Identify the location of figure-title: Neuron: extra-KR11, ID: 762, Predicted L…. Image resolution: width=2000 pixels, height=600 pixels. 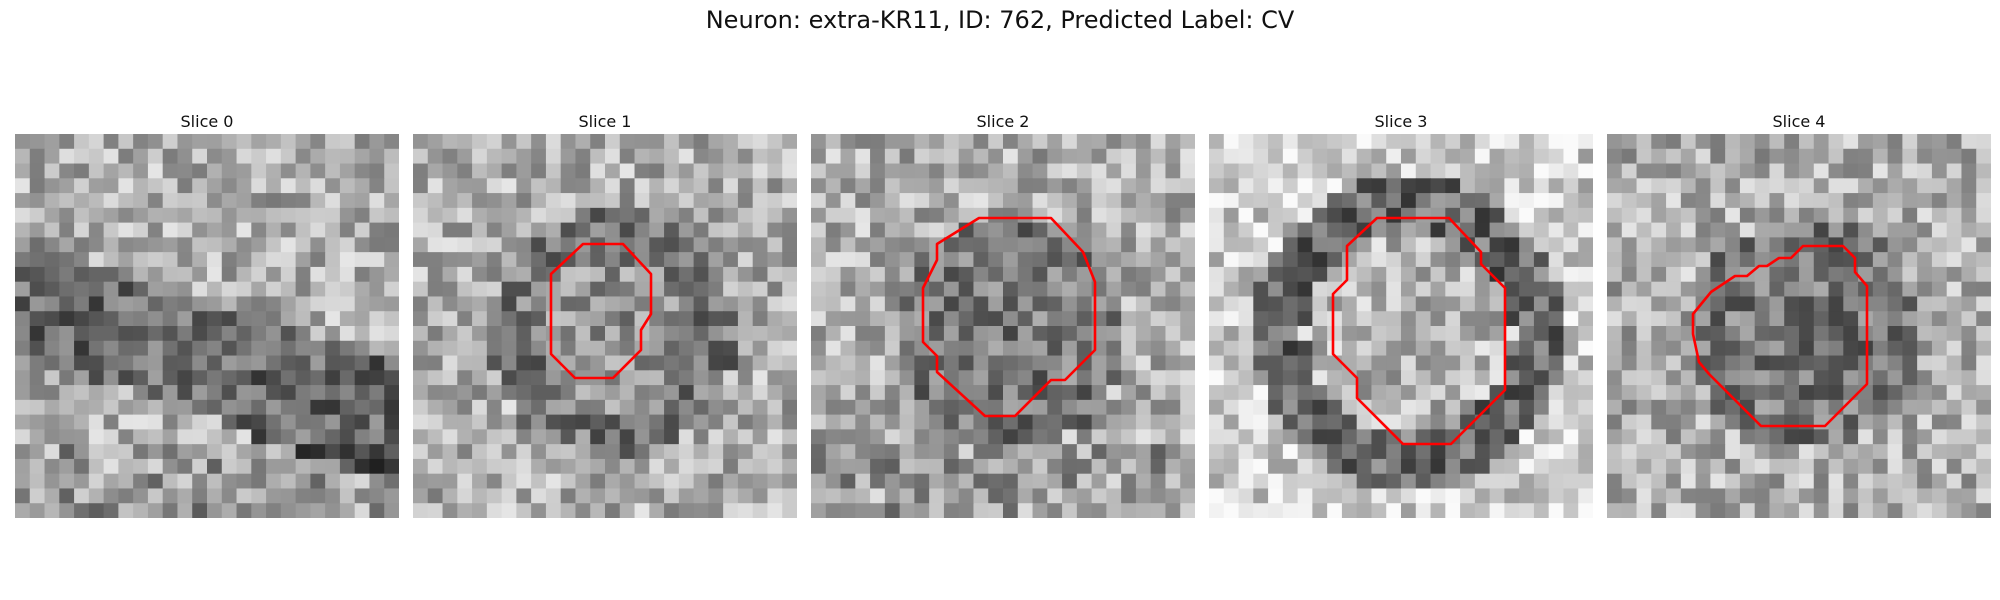
(1000, 20).